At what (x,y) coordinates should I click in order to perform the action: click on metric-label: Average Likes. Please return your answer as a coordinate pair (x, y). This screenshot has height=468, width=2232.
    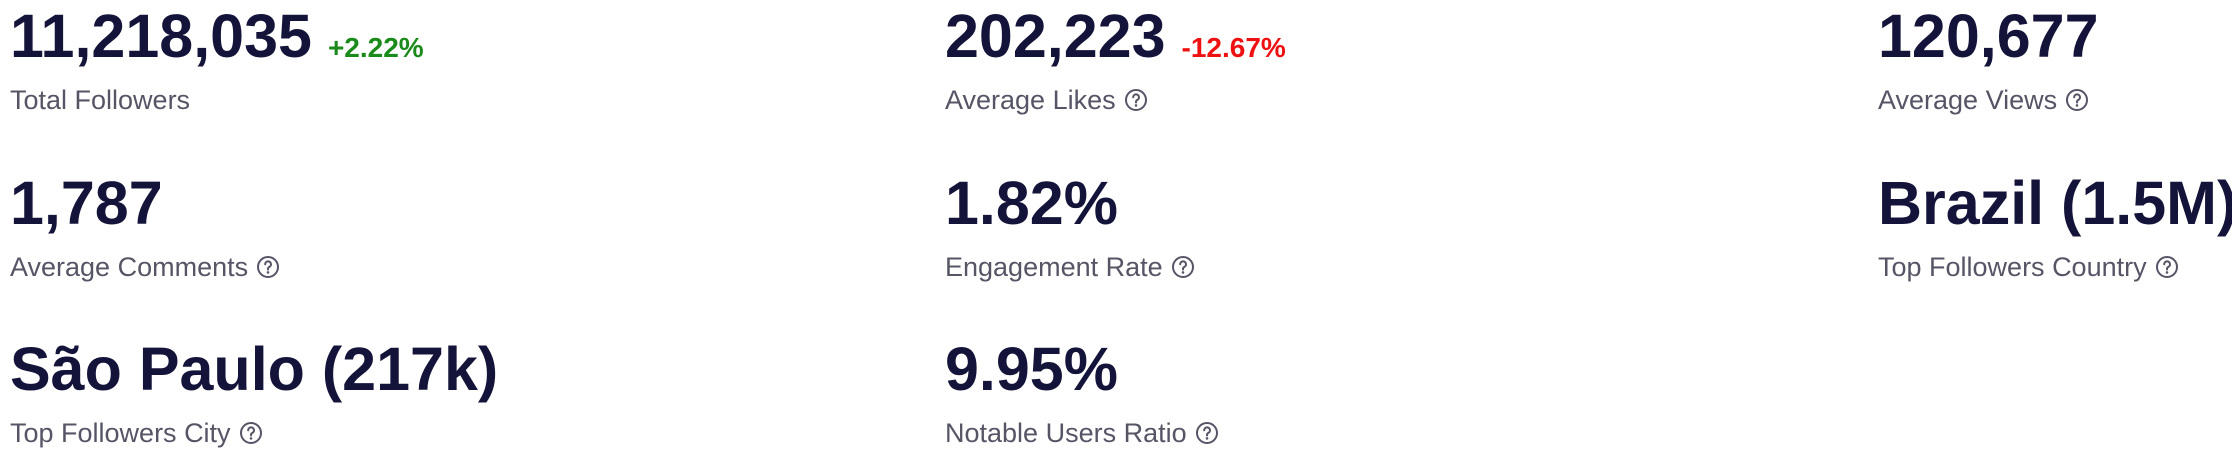
    Looking at the image, I should click on (1030, 100).